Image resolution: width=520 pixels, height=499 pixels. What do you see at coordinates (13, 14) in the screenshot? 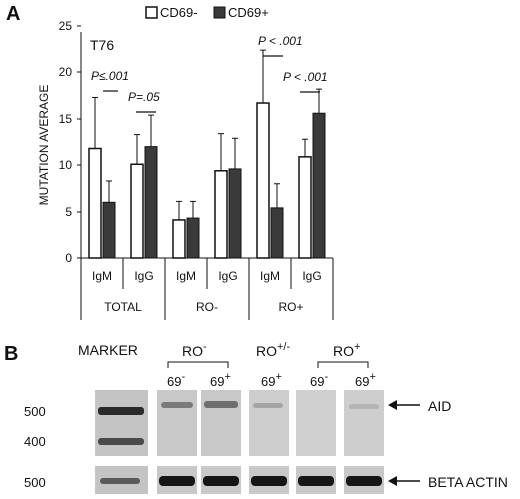
I see `panel-a-letter: A` at bounding box center [13, 14].